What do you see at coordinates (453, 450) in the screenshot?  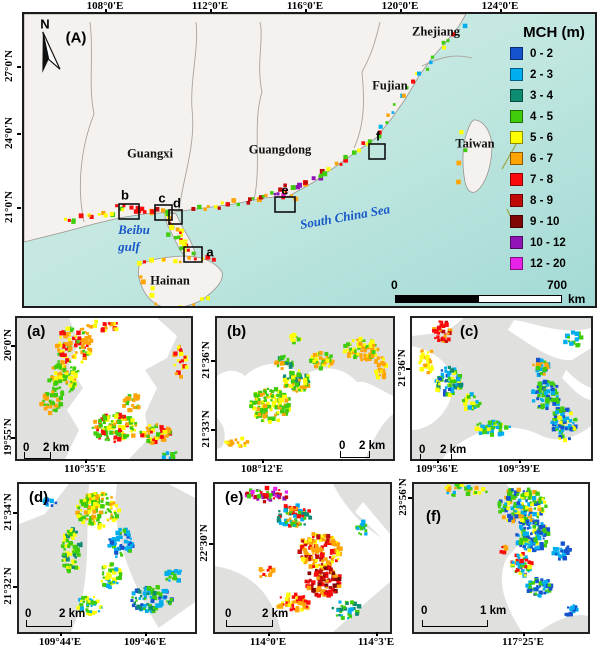 I see `subpanel-c-scale-length: 2 km` at bounding box center [453, 450].